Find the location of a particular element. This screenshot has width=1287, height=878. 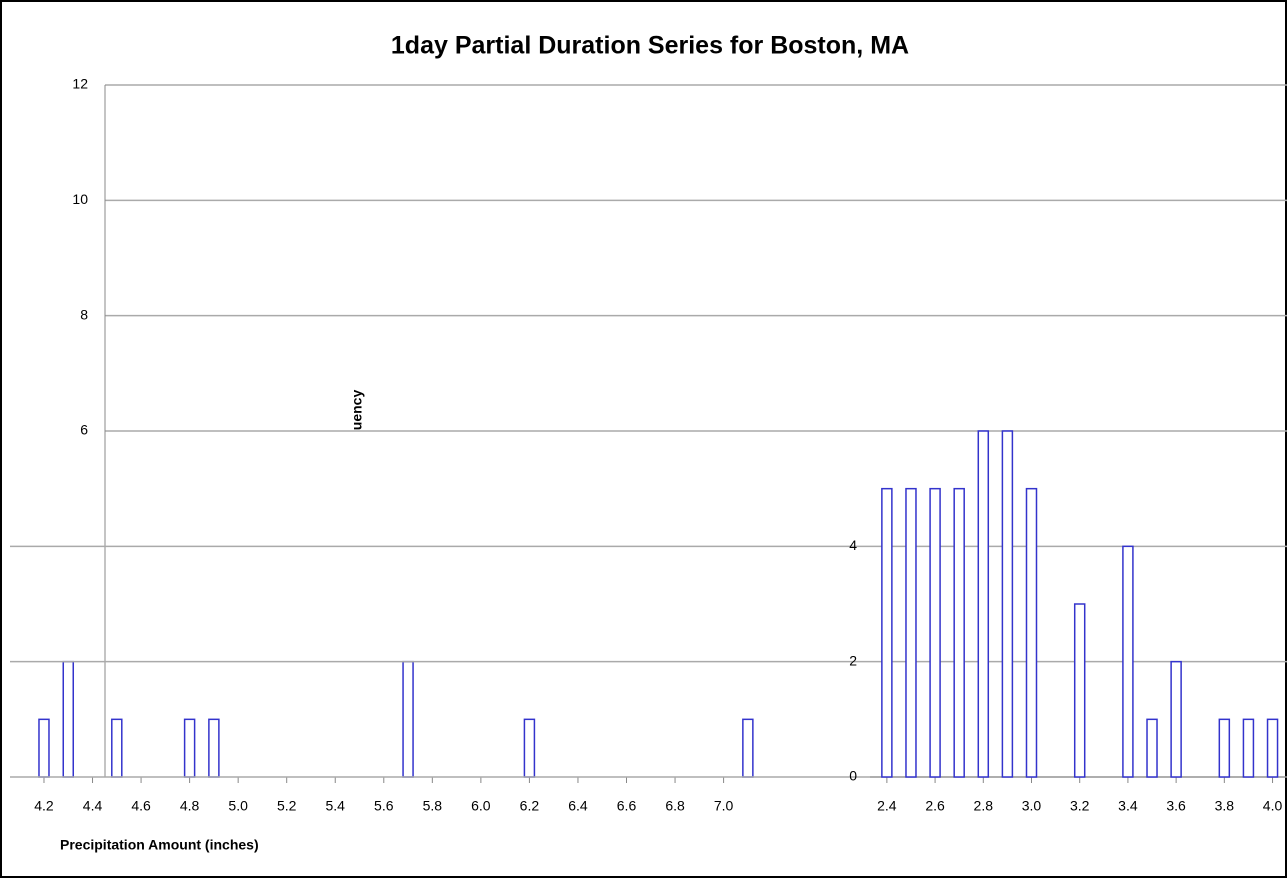

x-tick-label: 3.6 is located at coordinates (1176, 806).